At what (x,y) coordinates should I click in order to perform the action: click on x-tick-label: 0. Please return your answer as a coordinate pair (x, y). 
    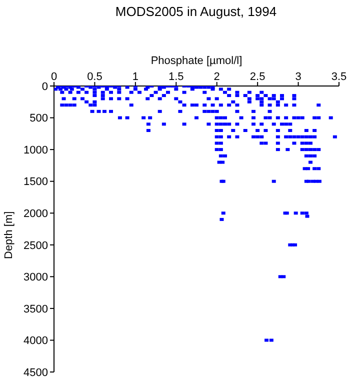
    Looking at the image, I should click on (54, 77).